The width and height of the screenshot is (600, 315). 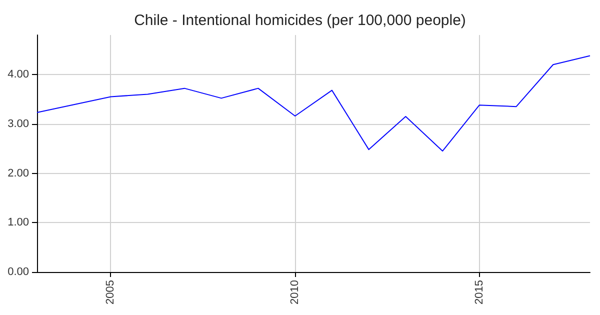 What do you see at coordinates (18, 222) in the screenshot?
I see `y-tick-label: 1.00` at bounding box center [18, 222].